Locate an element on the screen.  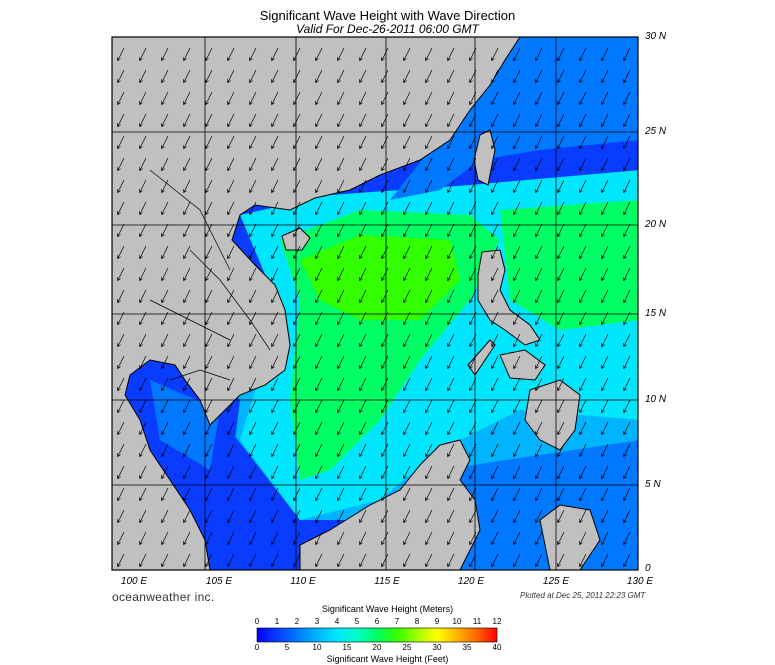
lon-label-115e: 115 E is located at coordinates (387, 581).